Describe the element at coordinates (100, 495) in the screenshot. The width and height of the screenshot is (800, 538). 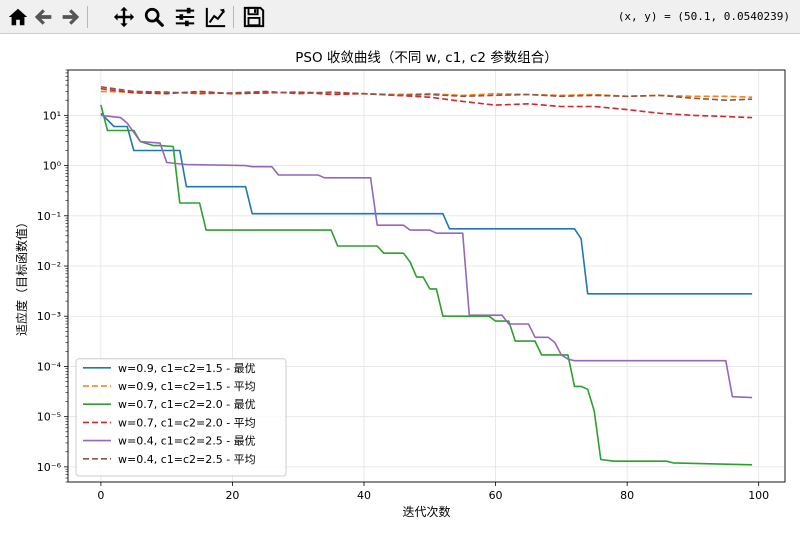
I see `x-tick-label: 0` at that location.